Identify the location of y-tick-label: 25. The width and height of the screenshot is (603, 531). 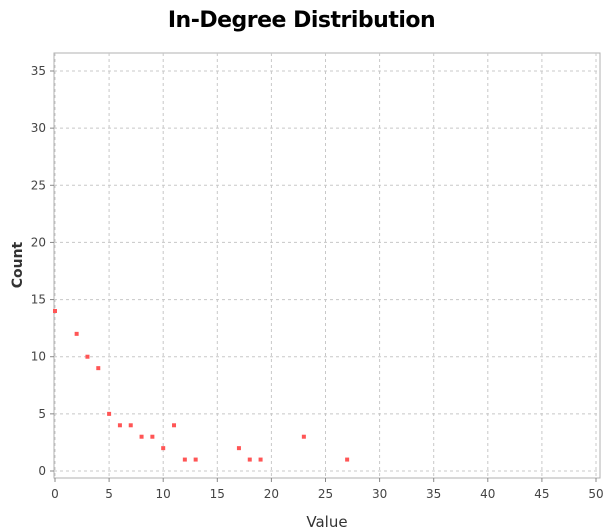
(38, 185).